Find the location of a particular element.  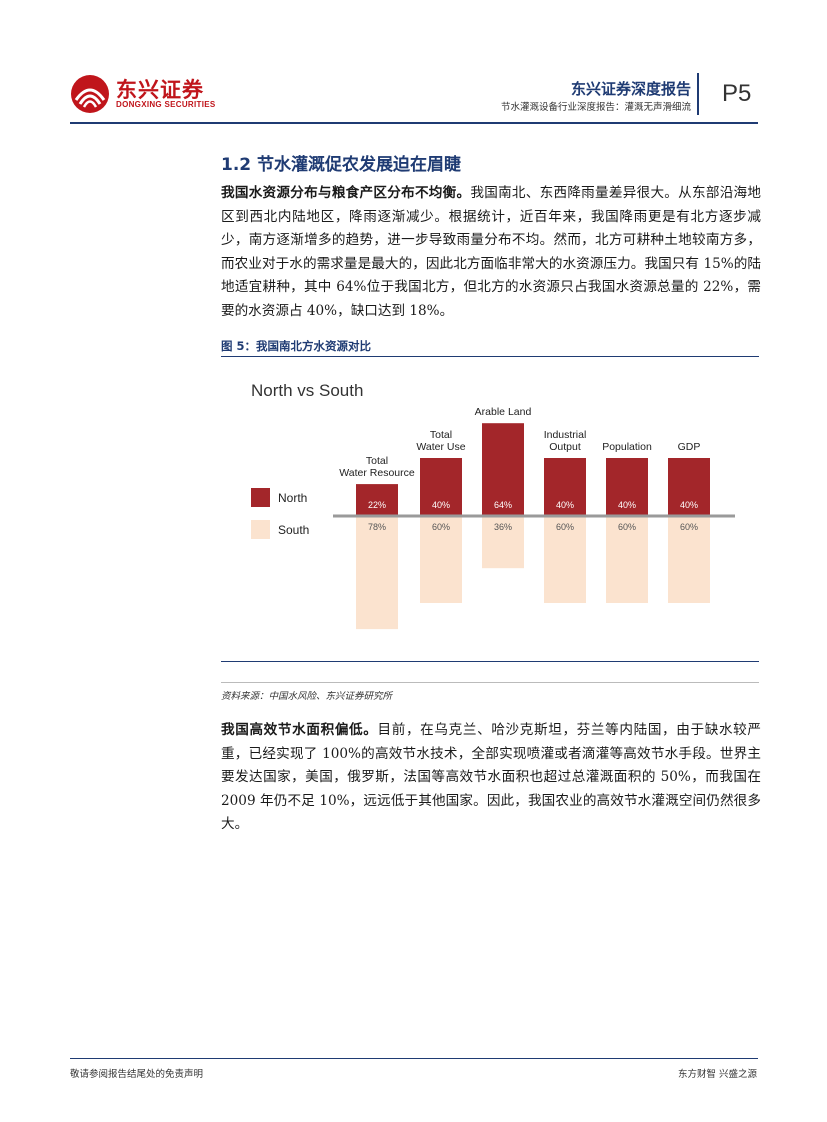

label-north-2: 64% is located at coordinates (503, 505).